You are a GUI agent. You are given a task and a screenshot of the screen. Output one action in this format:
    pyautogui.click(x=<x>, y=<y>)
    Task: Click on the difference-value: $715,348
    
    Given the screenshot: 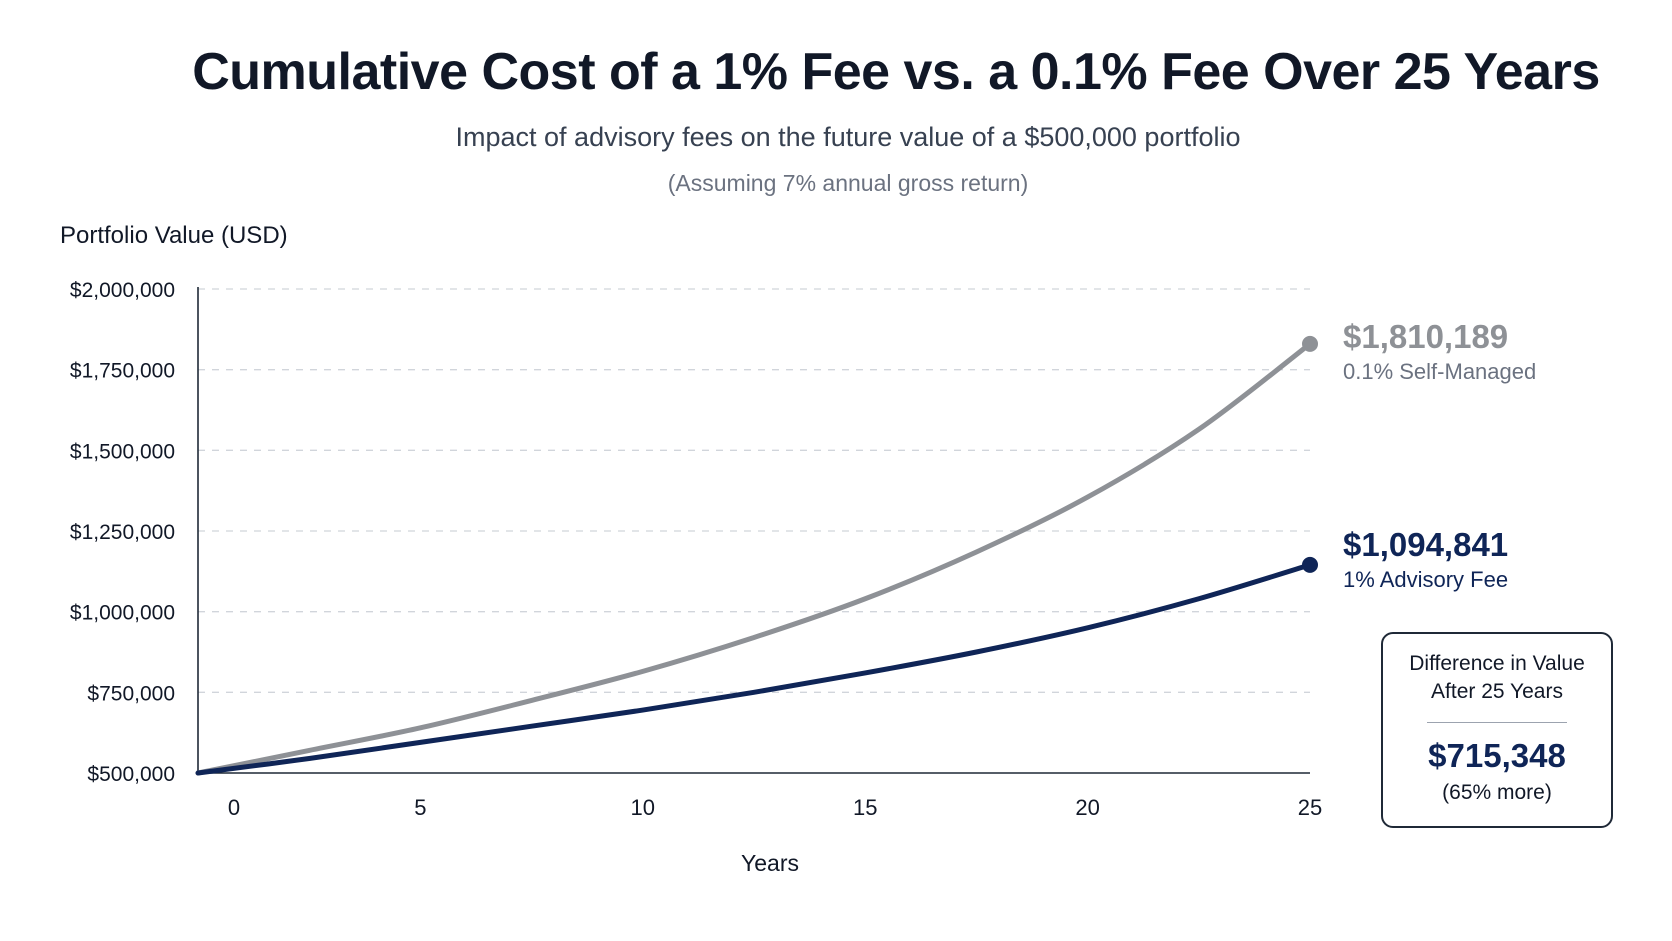 What is the action you would take?
    pyautogui.click(x=1497, y=755)
    